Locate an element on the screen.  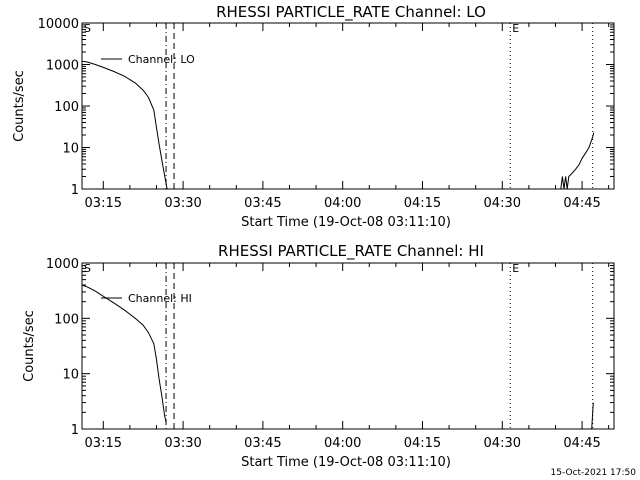
footer-timestamp: 15-Oct-2021 17:50 is located at coordinates (594, 473).